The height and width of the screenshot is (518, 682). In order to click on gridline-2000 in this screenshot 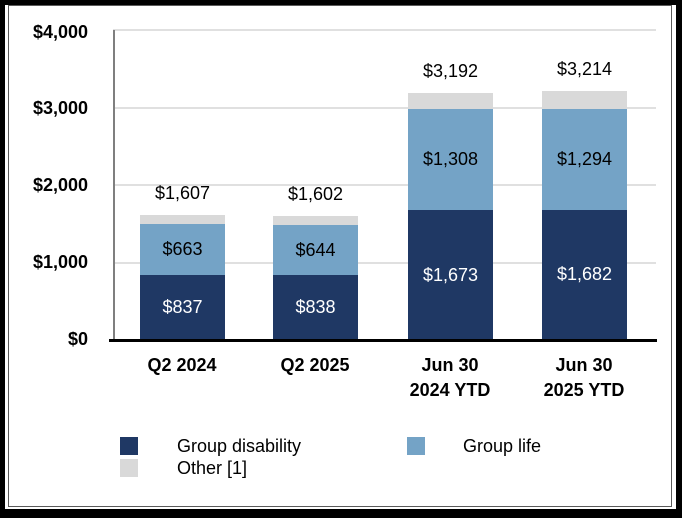, I will do `click(384, 185)`.